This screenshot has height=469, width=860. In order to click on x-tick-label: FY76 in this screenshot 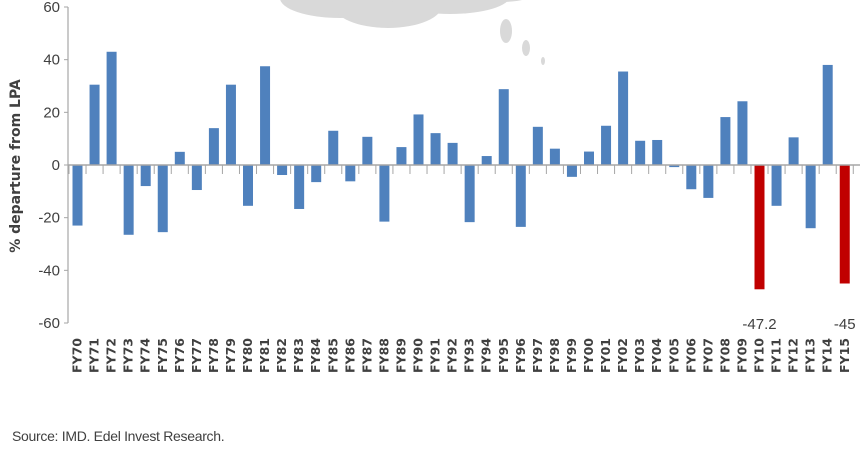, I will do `click(179, 355)`.